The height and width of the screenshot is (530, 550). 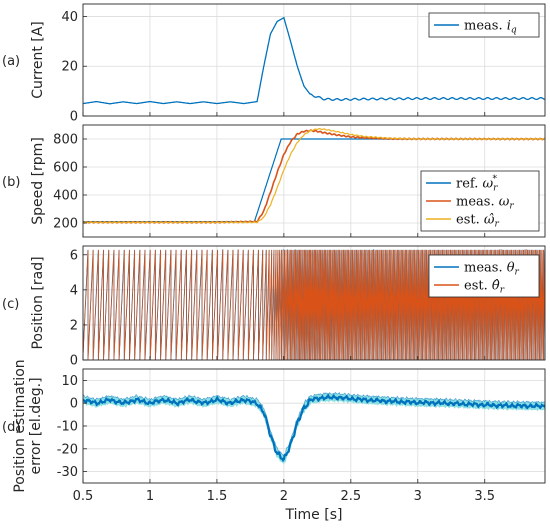 I want to click on y-tick-label-2: -10, so click(x=67, y=427).